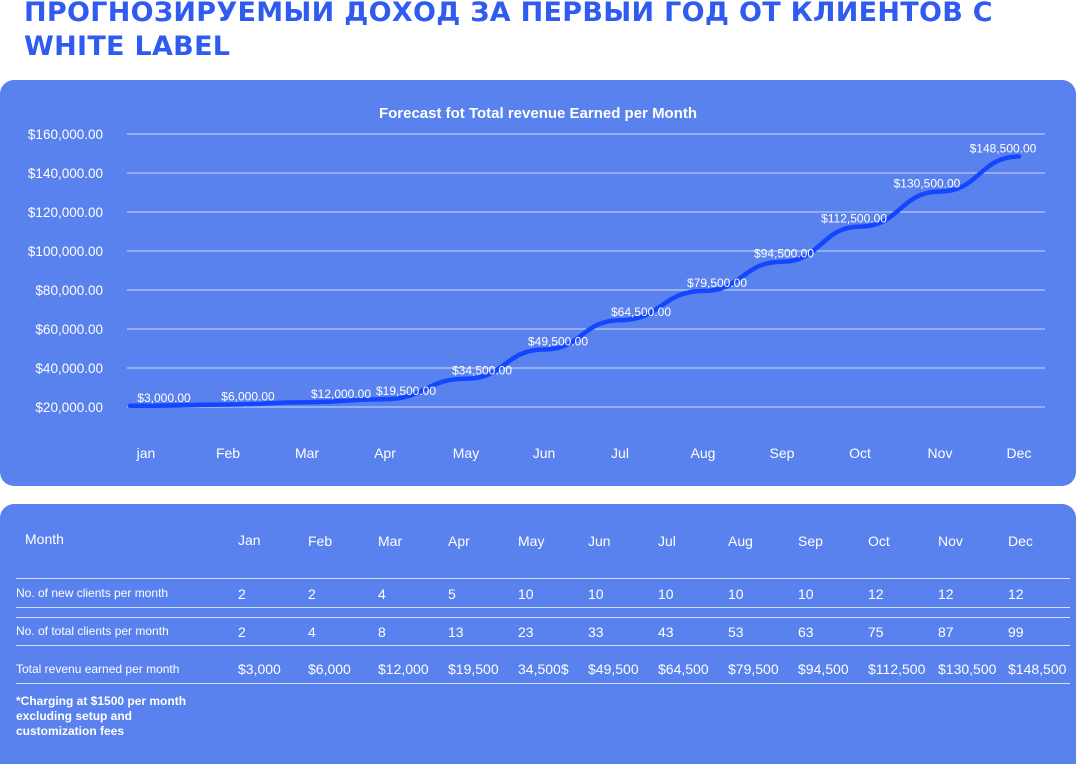 Image resolution: width=1079 pixels, height=764 pixels. What do you see at coordinates (406, 391) in the screenshot?
I see `data-label: $19,500.00` at bounding box center [406, 391].